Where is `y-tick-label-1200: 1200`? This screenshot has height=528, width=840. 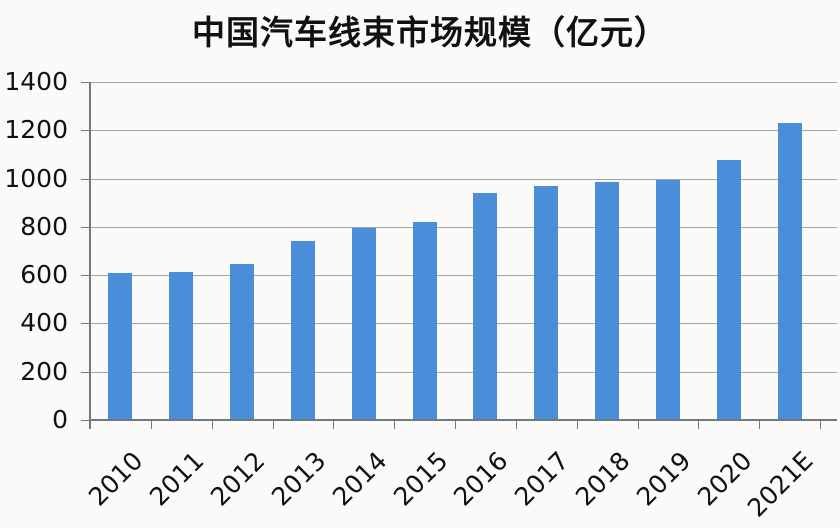 y-tick-label-1200: 1200 is located at coordinates (36, 129).